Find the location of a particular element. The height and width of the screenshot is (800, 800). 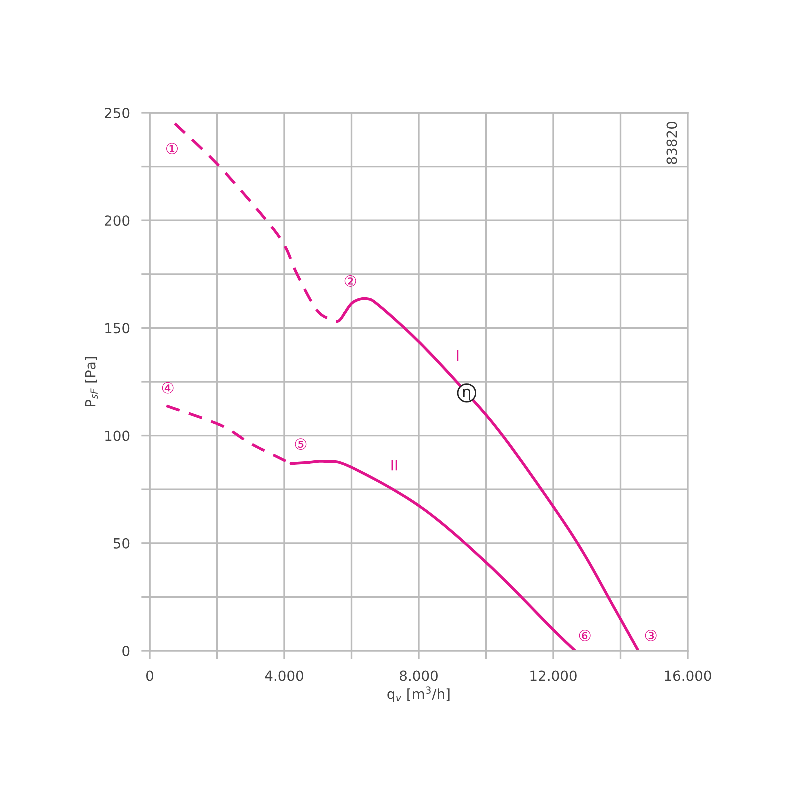

y-tick-label: 100 is located at coordinates (118, 436).